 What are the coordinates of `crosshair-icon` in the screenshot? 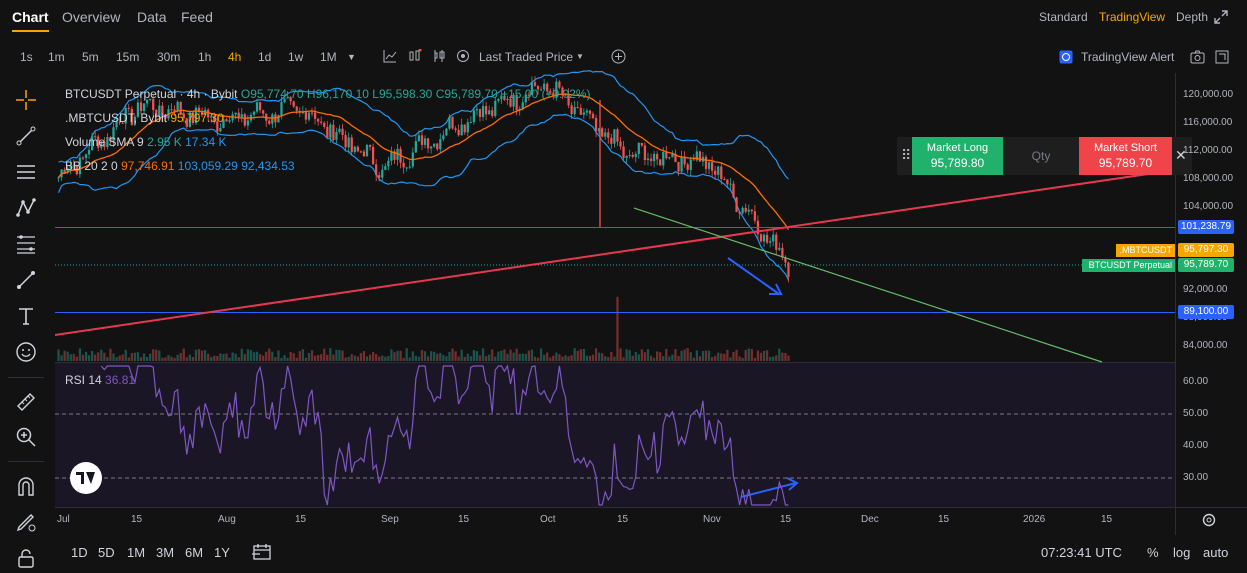 It's located at (26, 100).